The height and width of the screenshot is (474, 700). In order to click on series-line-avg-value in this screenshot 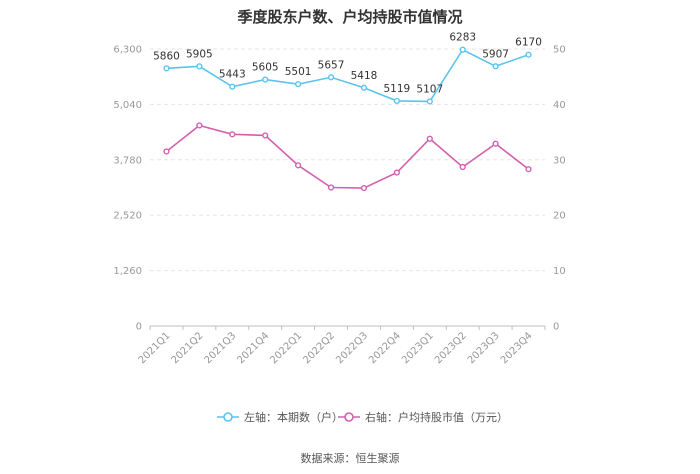, I will do `click(347, 156)`.